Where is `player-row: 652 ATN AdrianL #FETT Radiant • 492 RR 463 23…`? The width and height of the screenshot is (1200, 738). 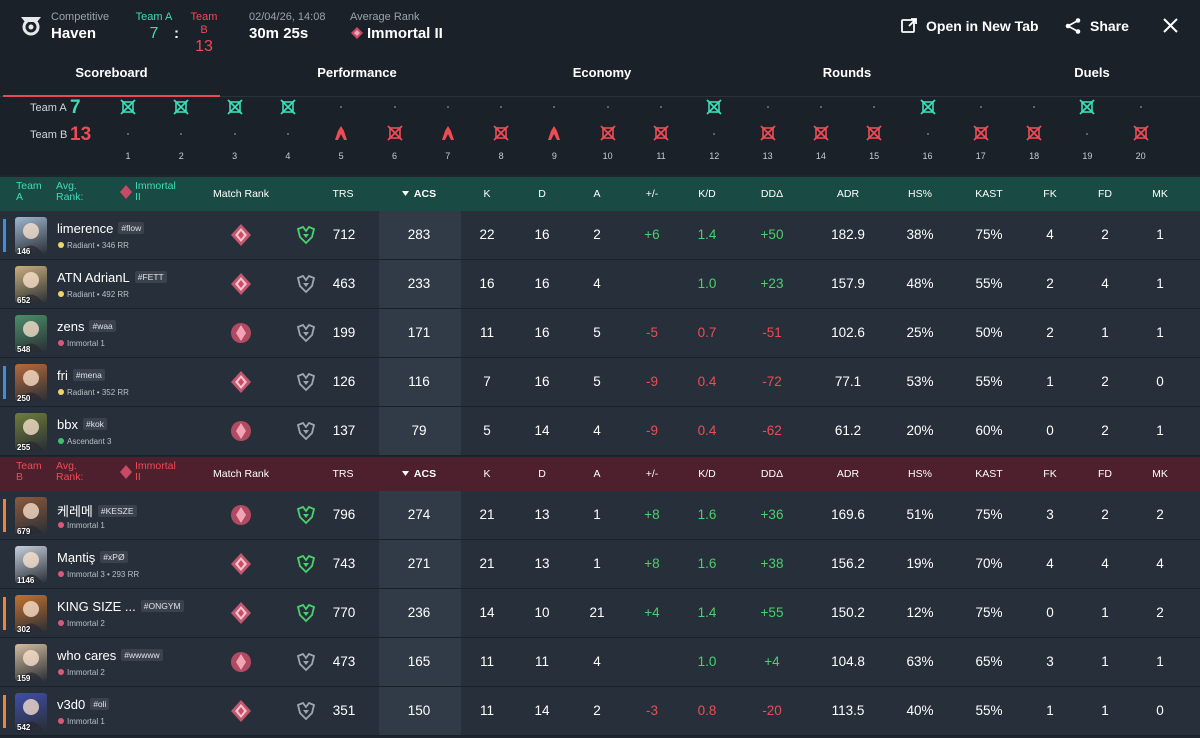
player-row: 652 ATN AdrianL #FETT Radiant • 492 RR 463 23… is located at coordinates (600, 284).